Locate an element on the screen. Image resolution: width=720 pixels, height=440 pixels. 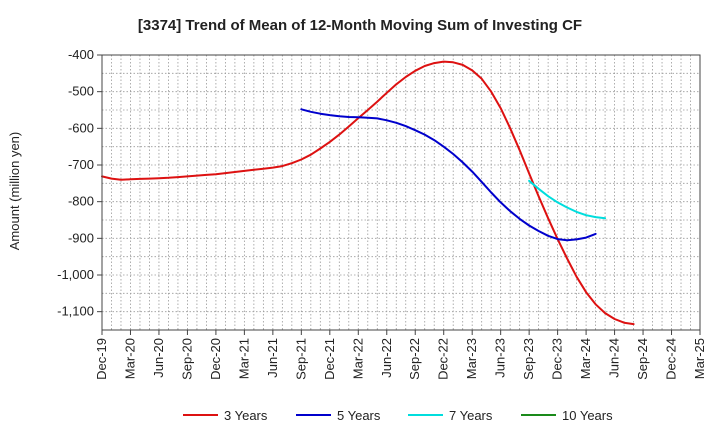
x-tick-label: Dec-24 is located at coordinates (671, 359).